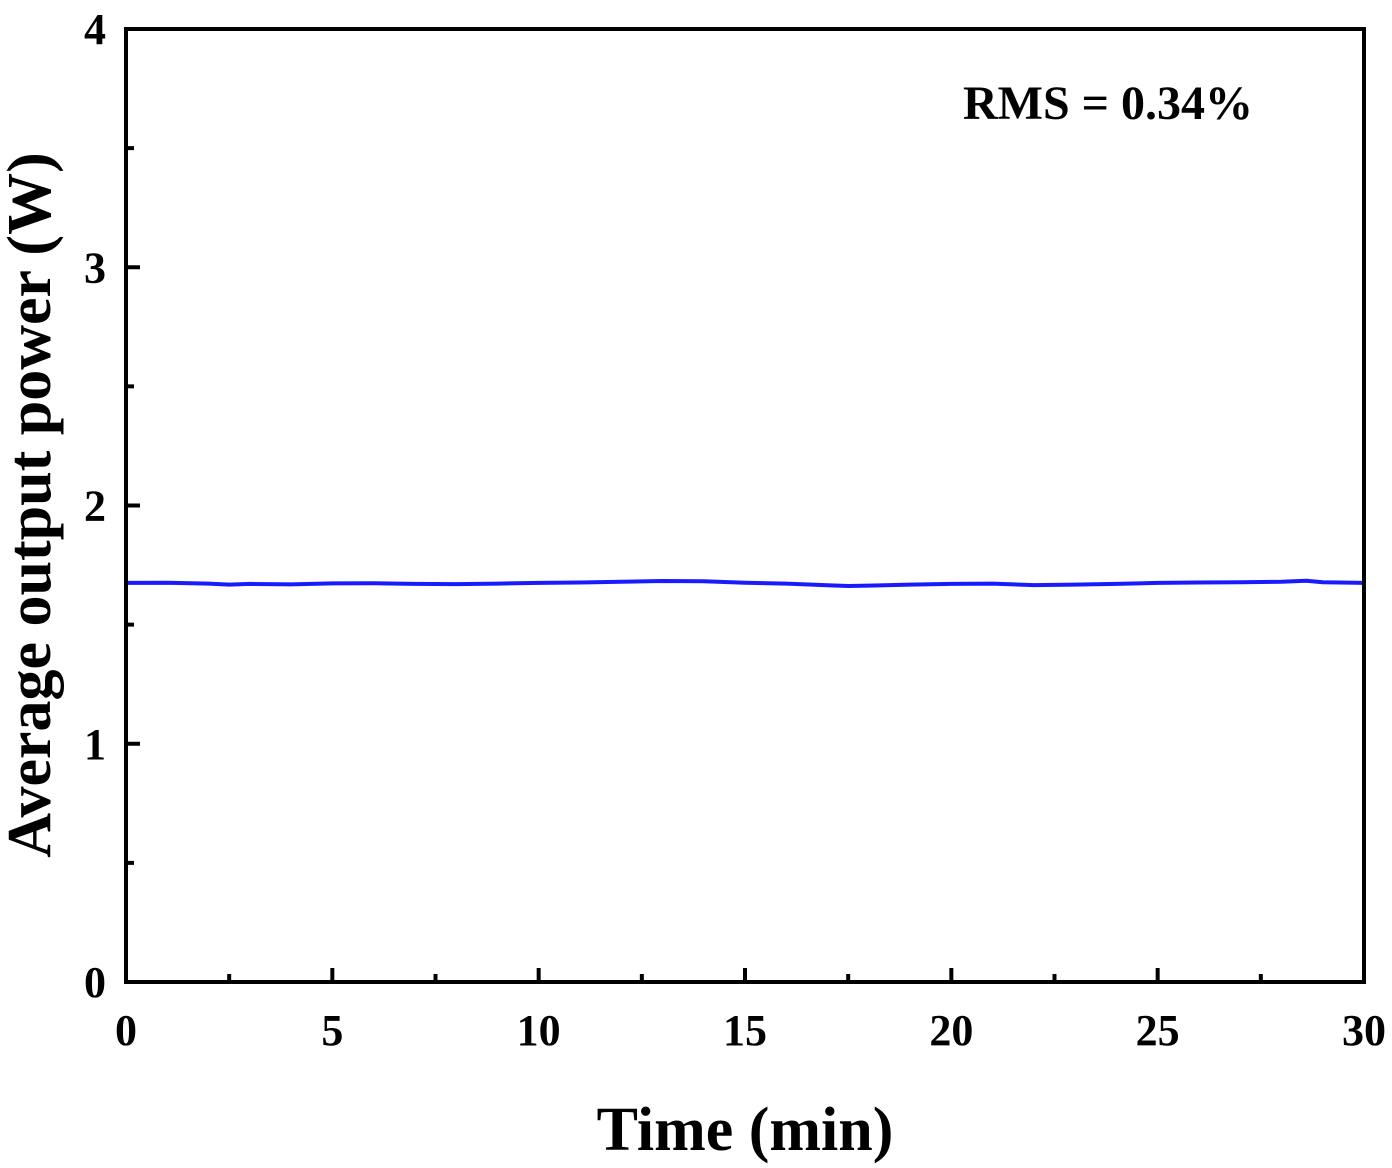 The image size is (1392, 1168). Describe the element at coordinates (95, 267) in the screenshot. I see `y-tick-label: 3` at that location.